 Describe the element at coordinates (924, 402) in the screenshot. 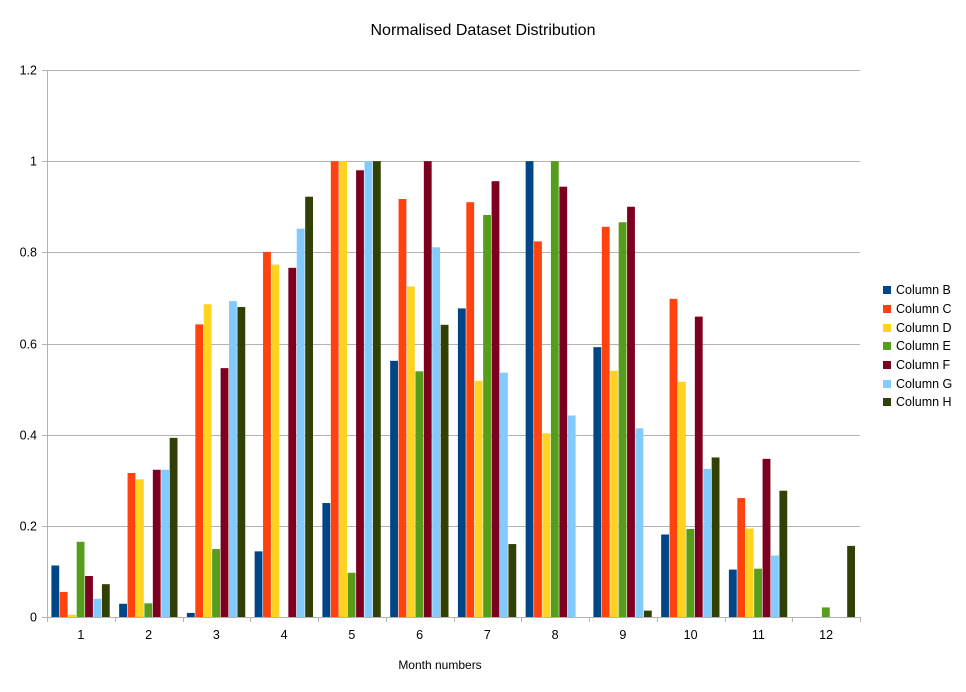

I see `legend-label: Column H` at that location.